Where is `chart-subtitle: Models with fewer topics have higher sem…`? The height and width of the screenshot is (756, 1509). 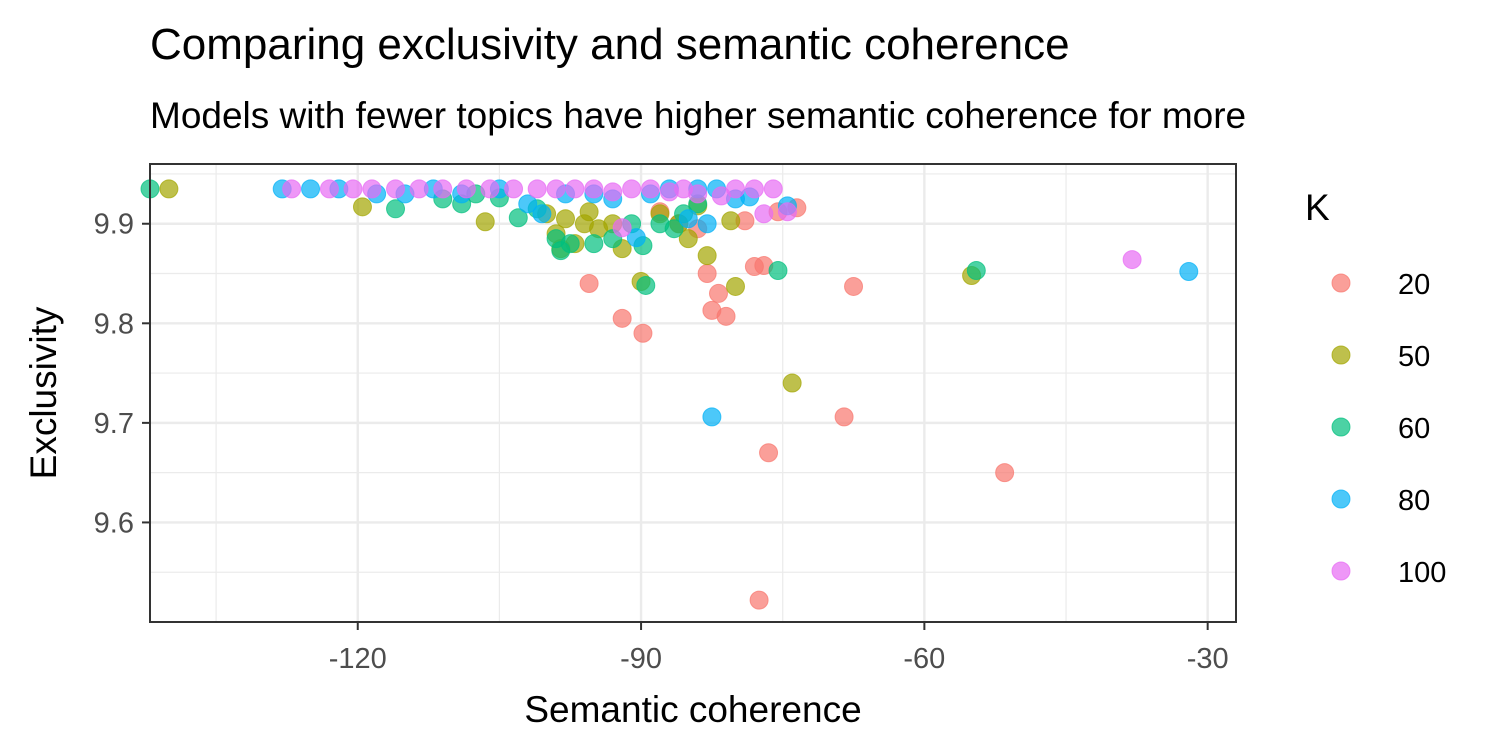
chart-subtitle: Models with fewer topics have higher sem… is located at coordinates (698, 115).